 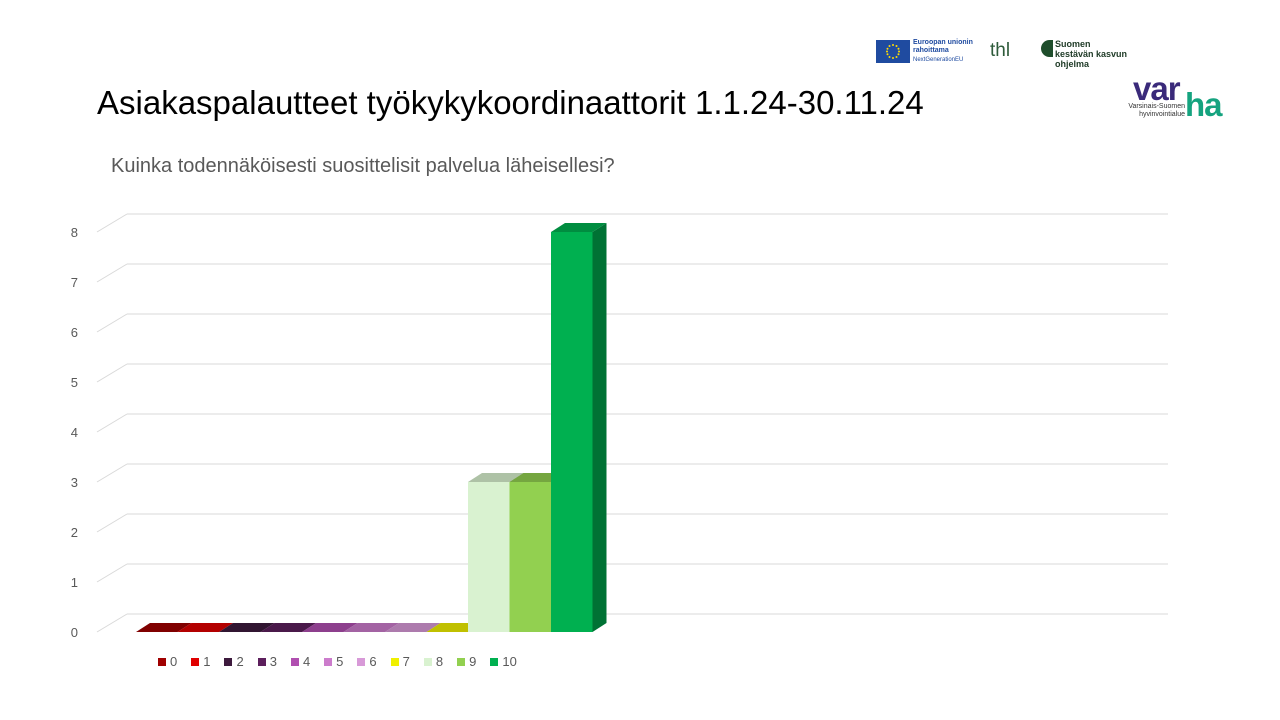 I want to click on y-tick-label: 5, so click(x=74, y=382).